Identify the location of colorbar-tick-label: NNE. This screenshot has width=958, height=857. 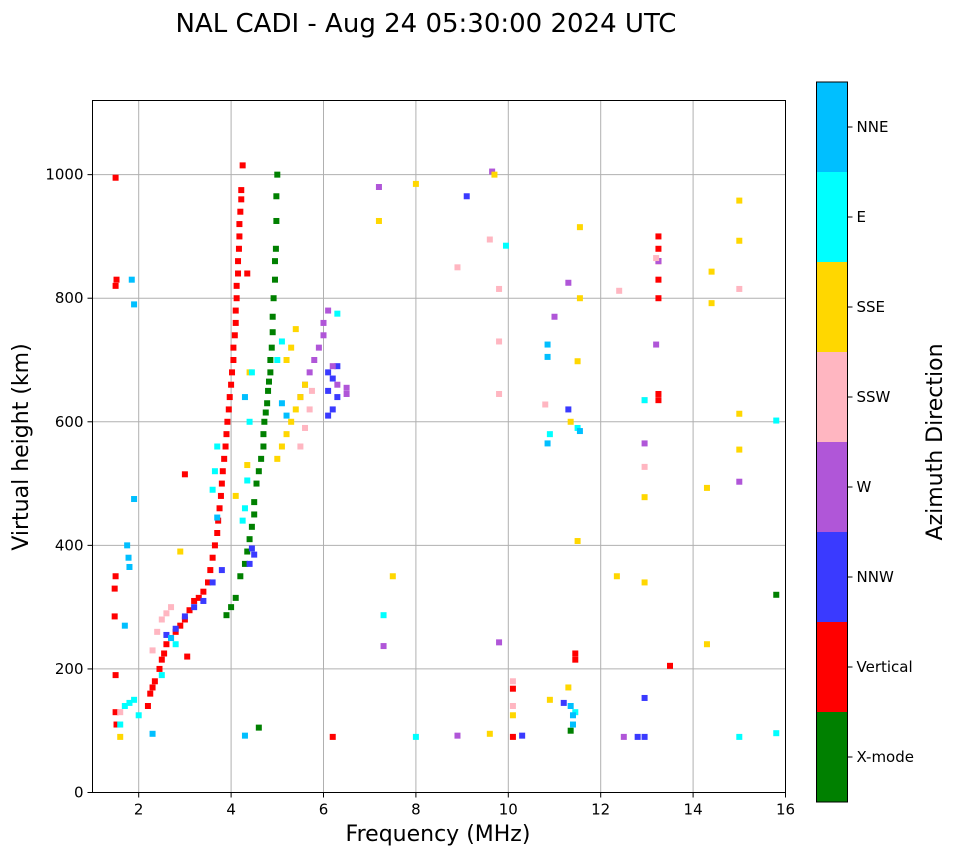
(873, 127).